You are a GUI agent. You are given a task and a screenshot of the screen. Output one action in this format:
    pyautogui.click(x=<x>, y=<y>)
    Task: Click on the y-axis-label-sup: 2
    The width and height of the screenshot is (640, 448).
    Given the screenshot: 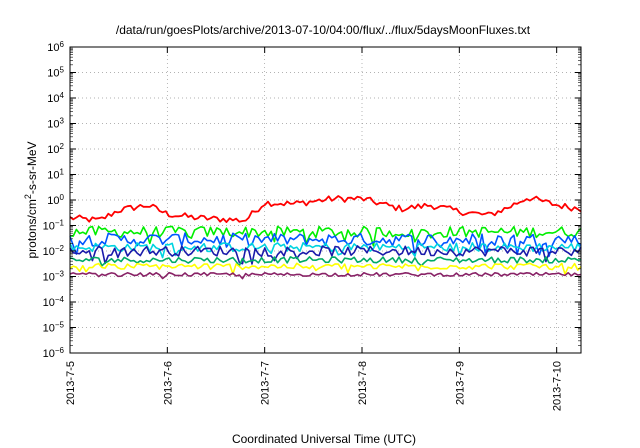 What is the action you would take?
    pyautogui.click(x=28, y=196)
    